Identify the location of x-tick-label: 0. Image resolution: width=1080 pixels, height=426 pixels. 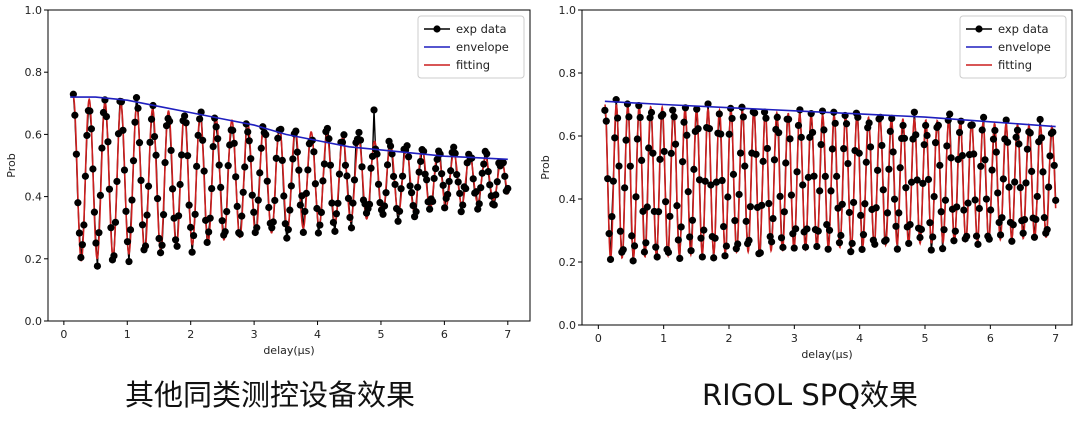
(598, 338).